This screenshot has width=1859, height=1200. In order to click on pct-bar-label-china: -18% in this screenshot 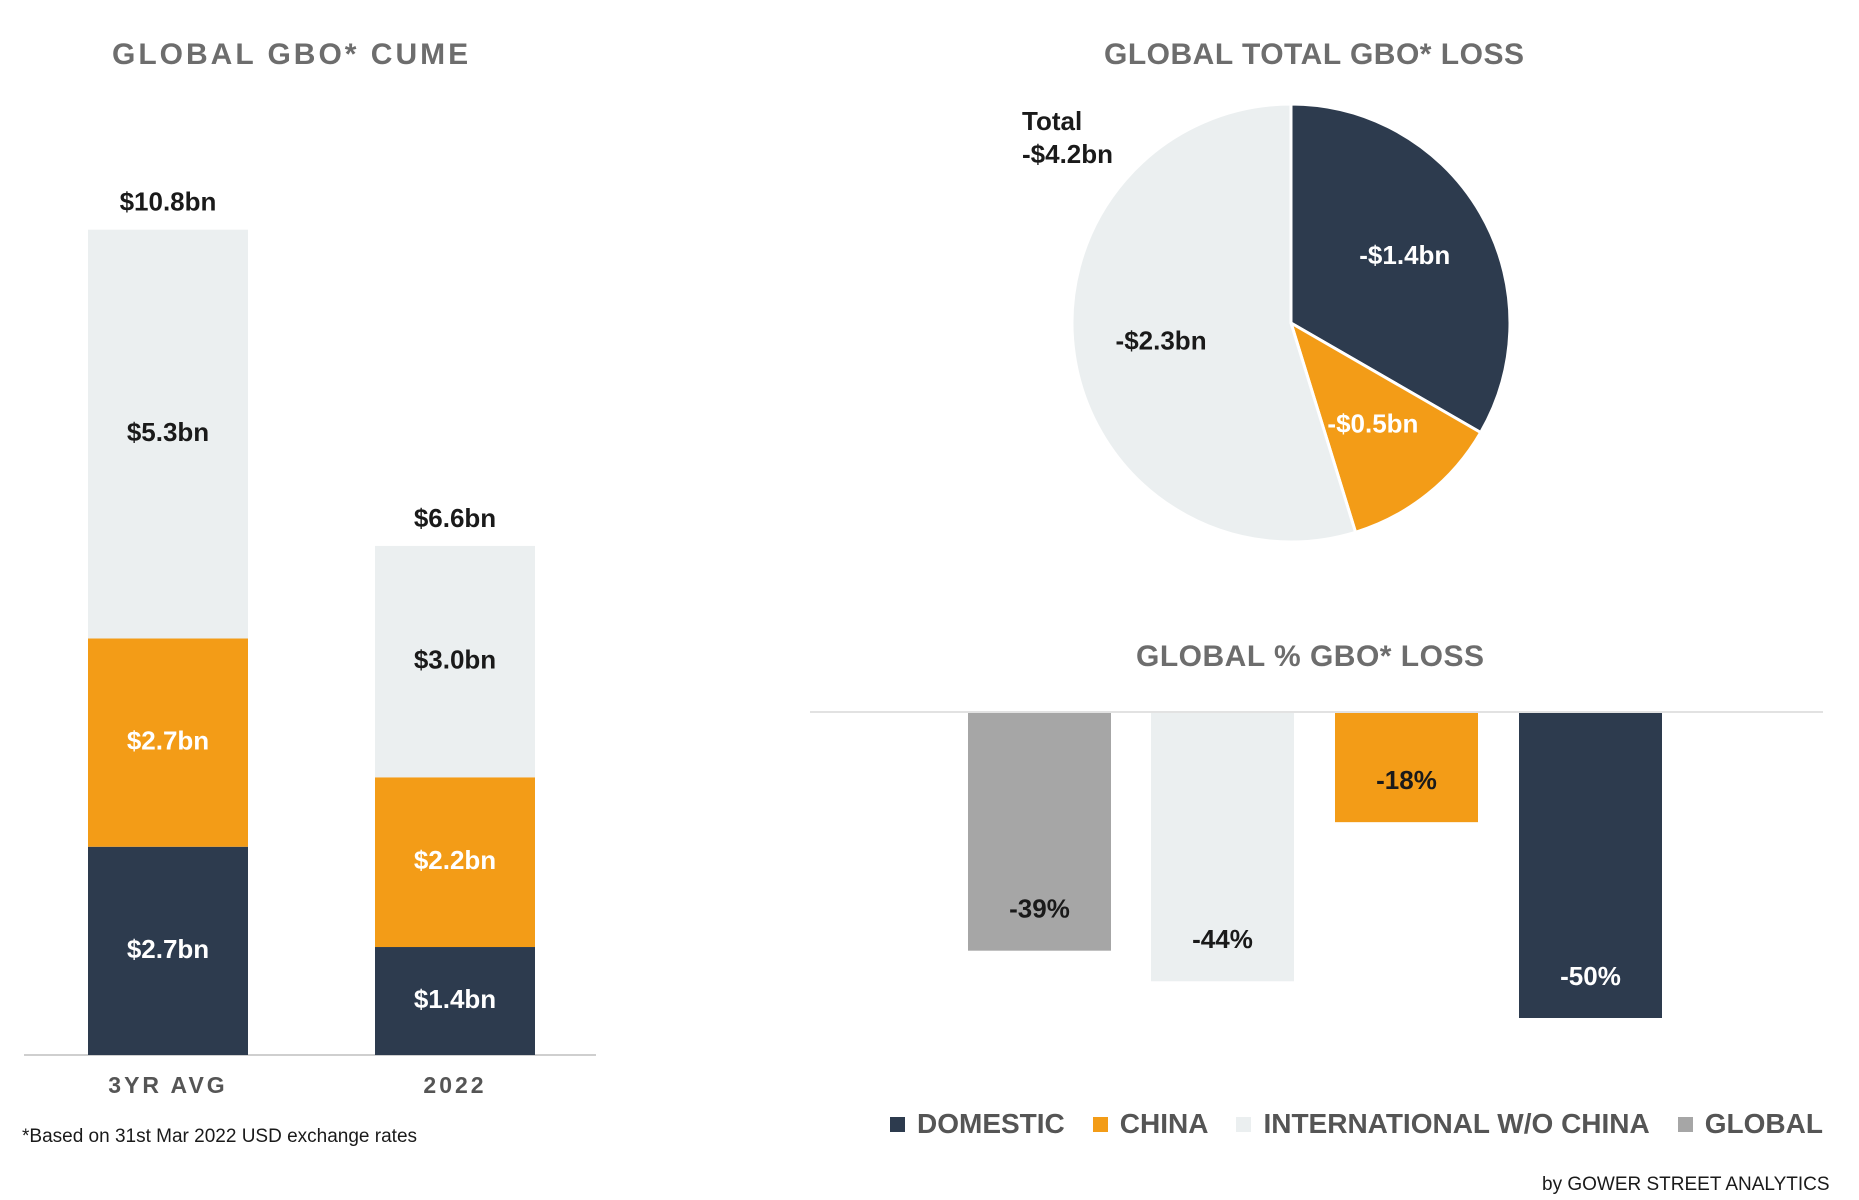, I will do `click(1406, 780)`.